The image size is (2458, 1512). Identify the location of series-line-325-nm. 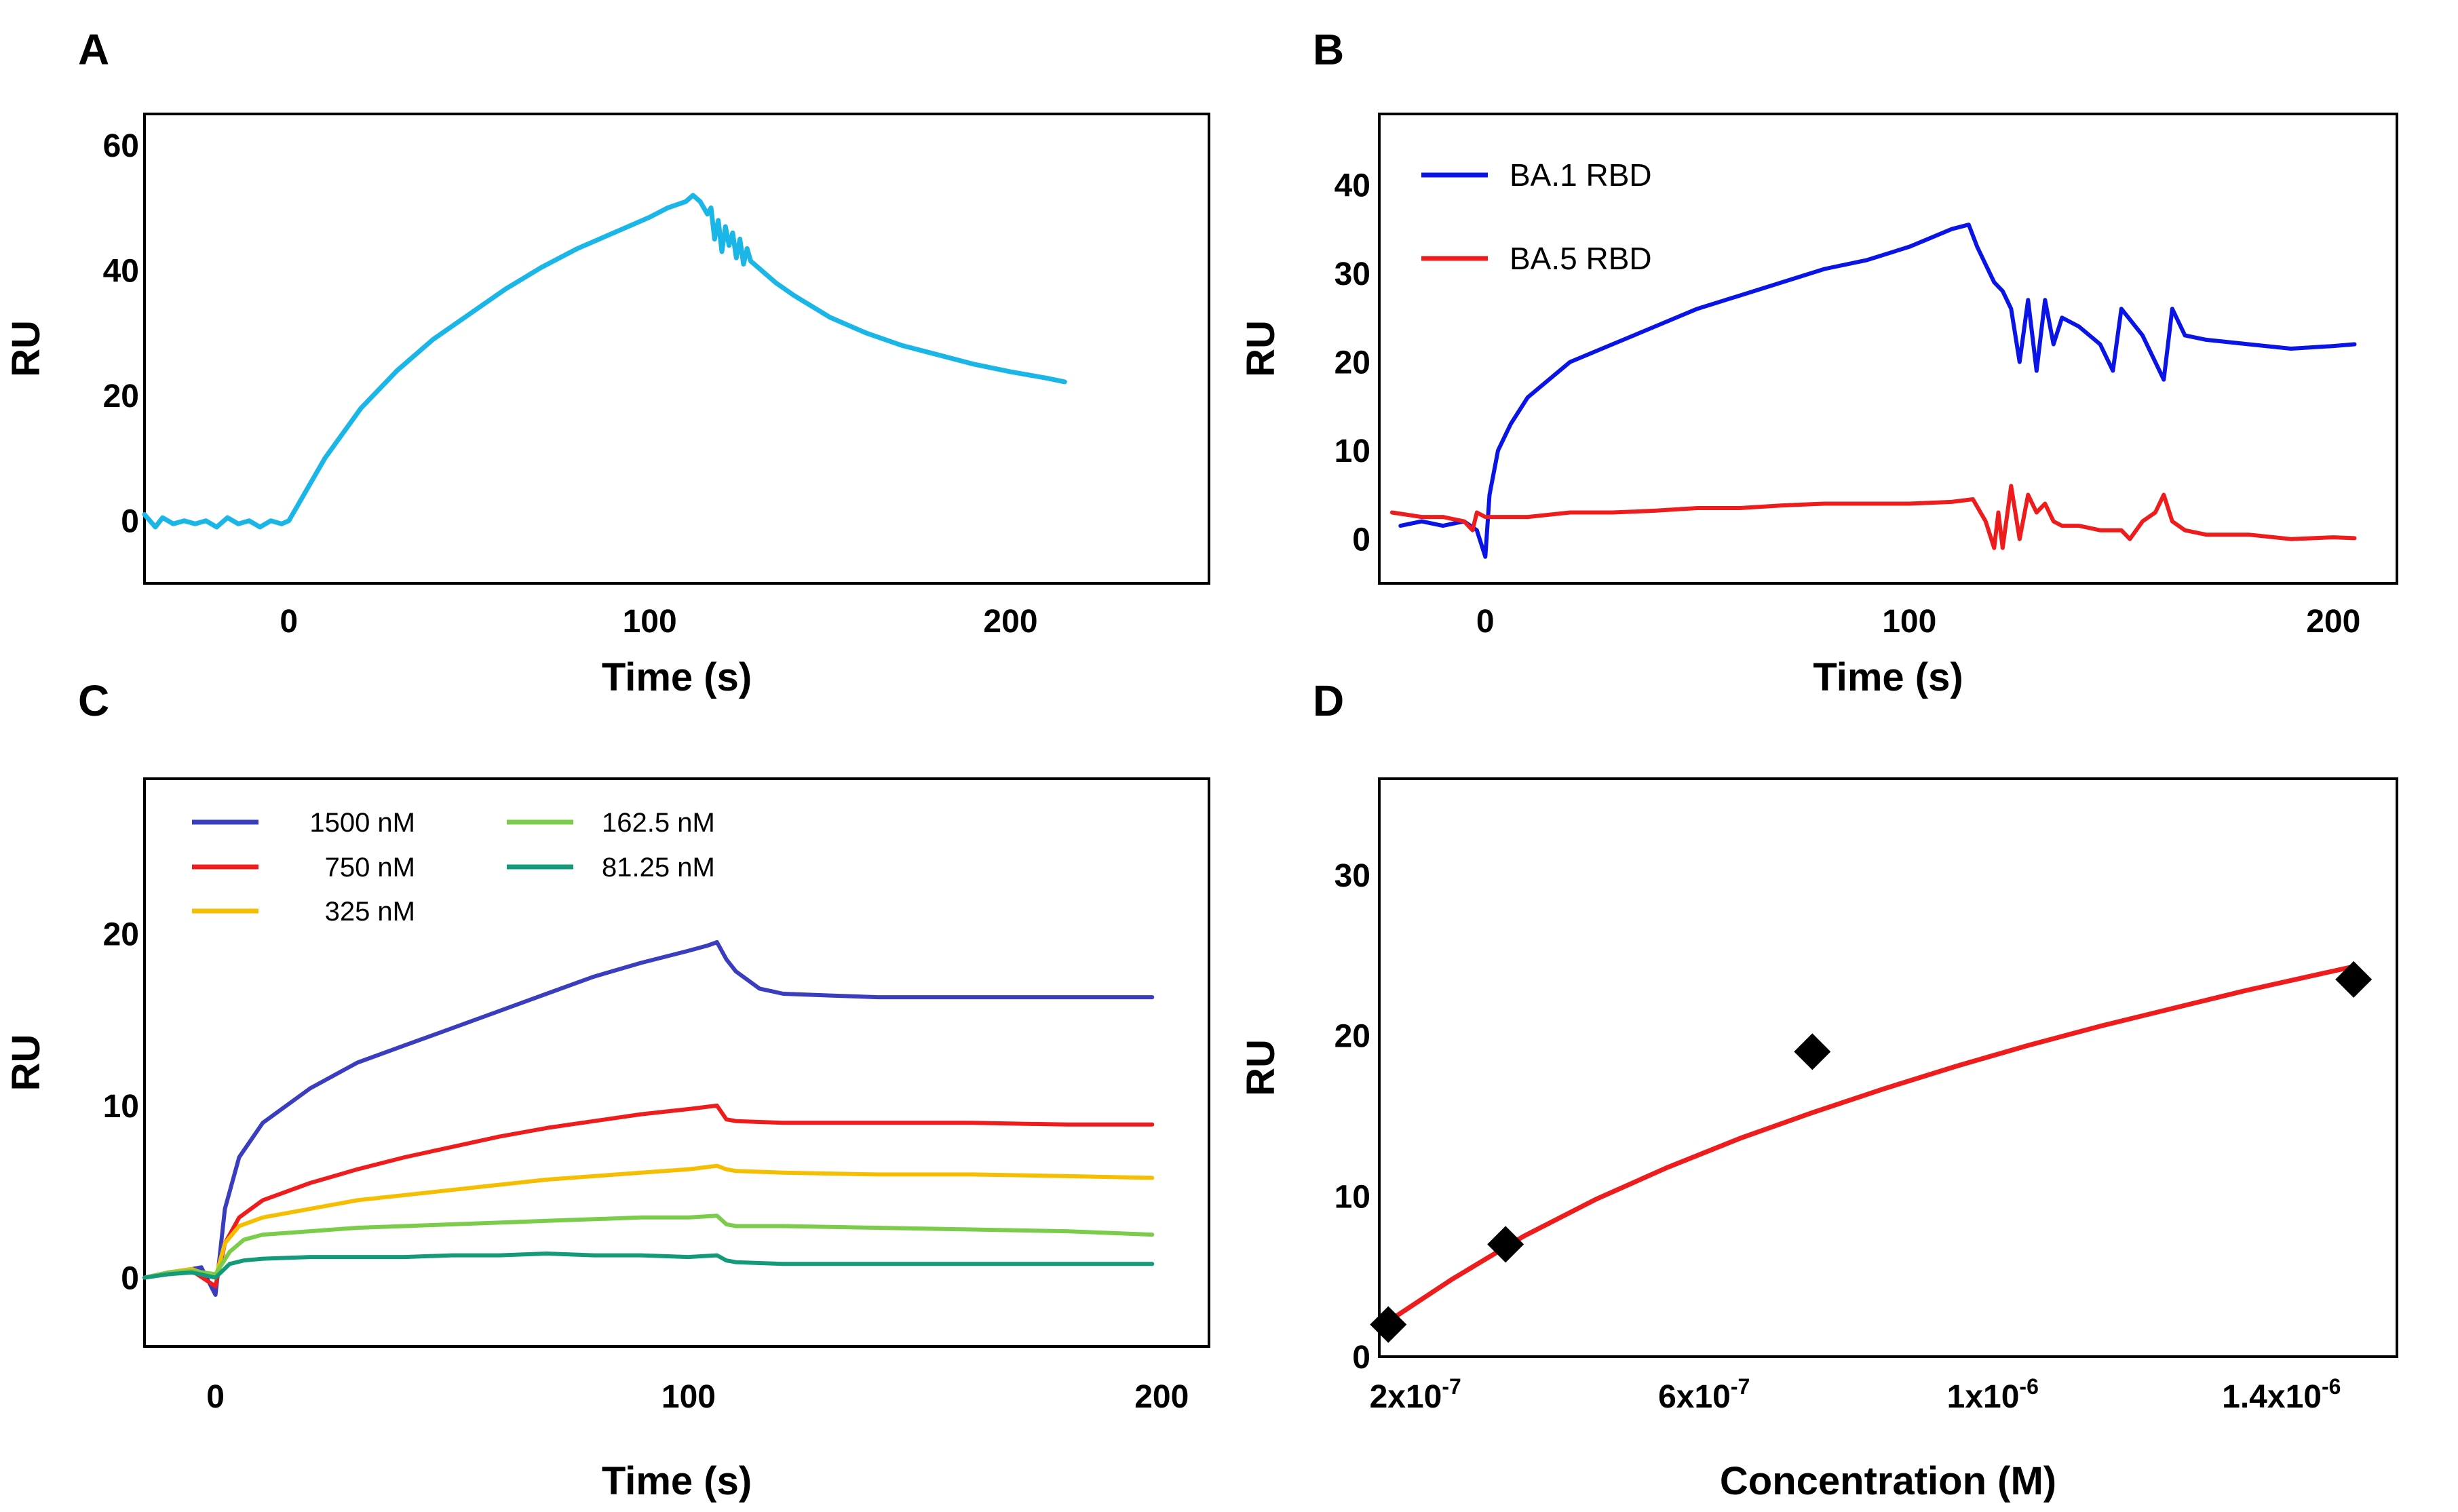
(648, 1222).